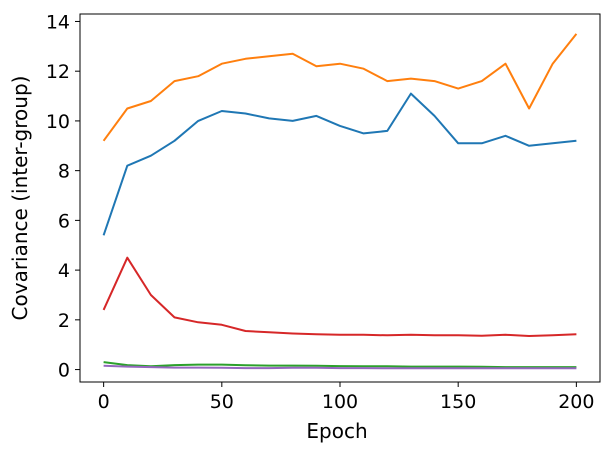 This screenshot has width=612, height=451. I want to click on y-axis-title: Covariance (inter-group), so click(20, 198).